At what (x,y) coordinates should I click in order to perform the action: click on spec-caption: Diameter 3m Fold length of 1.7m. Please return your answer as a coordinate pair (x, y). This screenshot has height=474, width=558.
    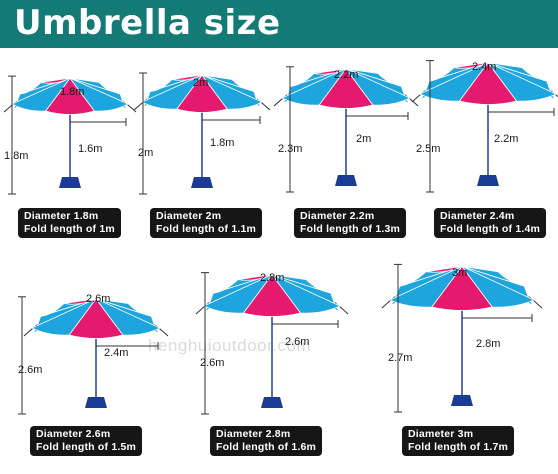
    Looking at the image, I should click on (458, 441).